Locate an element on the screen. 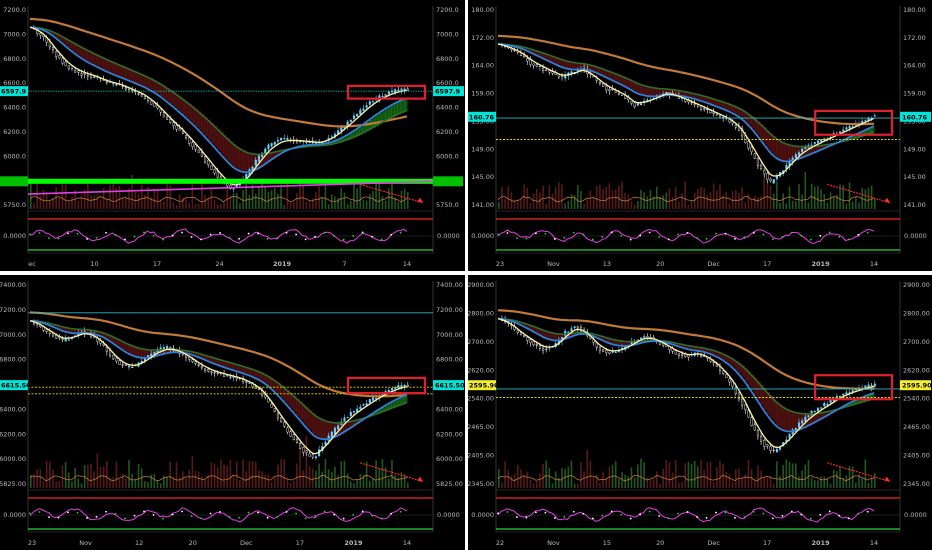  y-tick-label: 6200.00 is located at coordinates (449, 434).